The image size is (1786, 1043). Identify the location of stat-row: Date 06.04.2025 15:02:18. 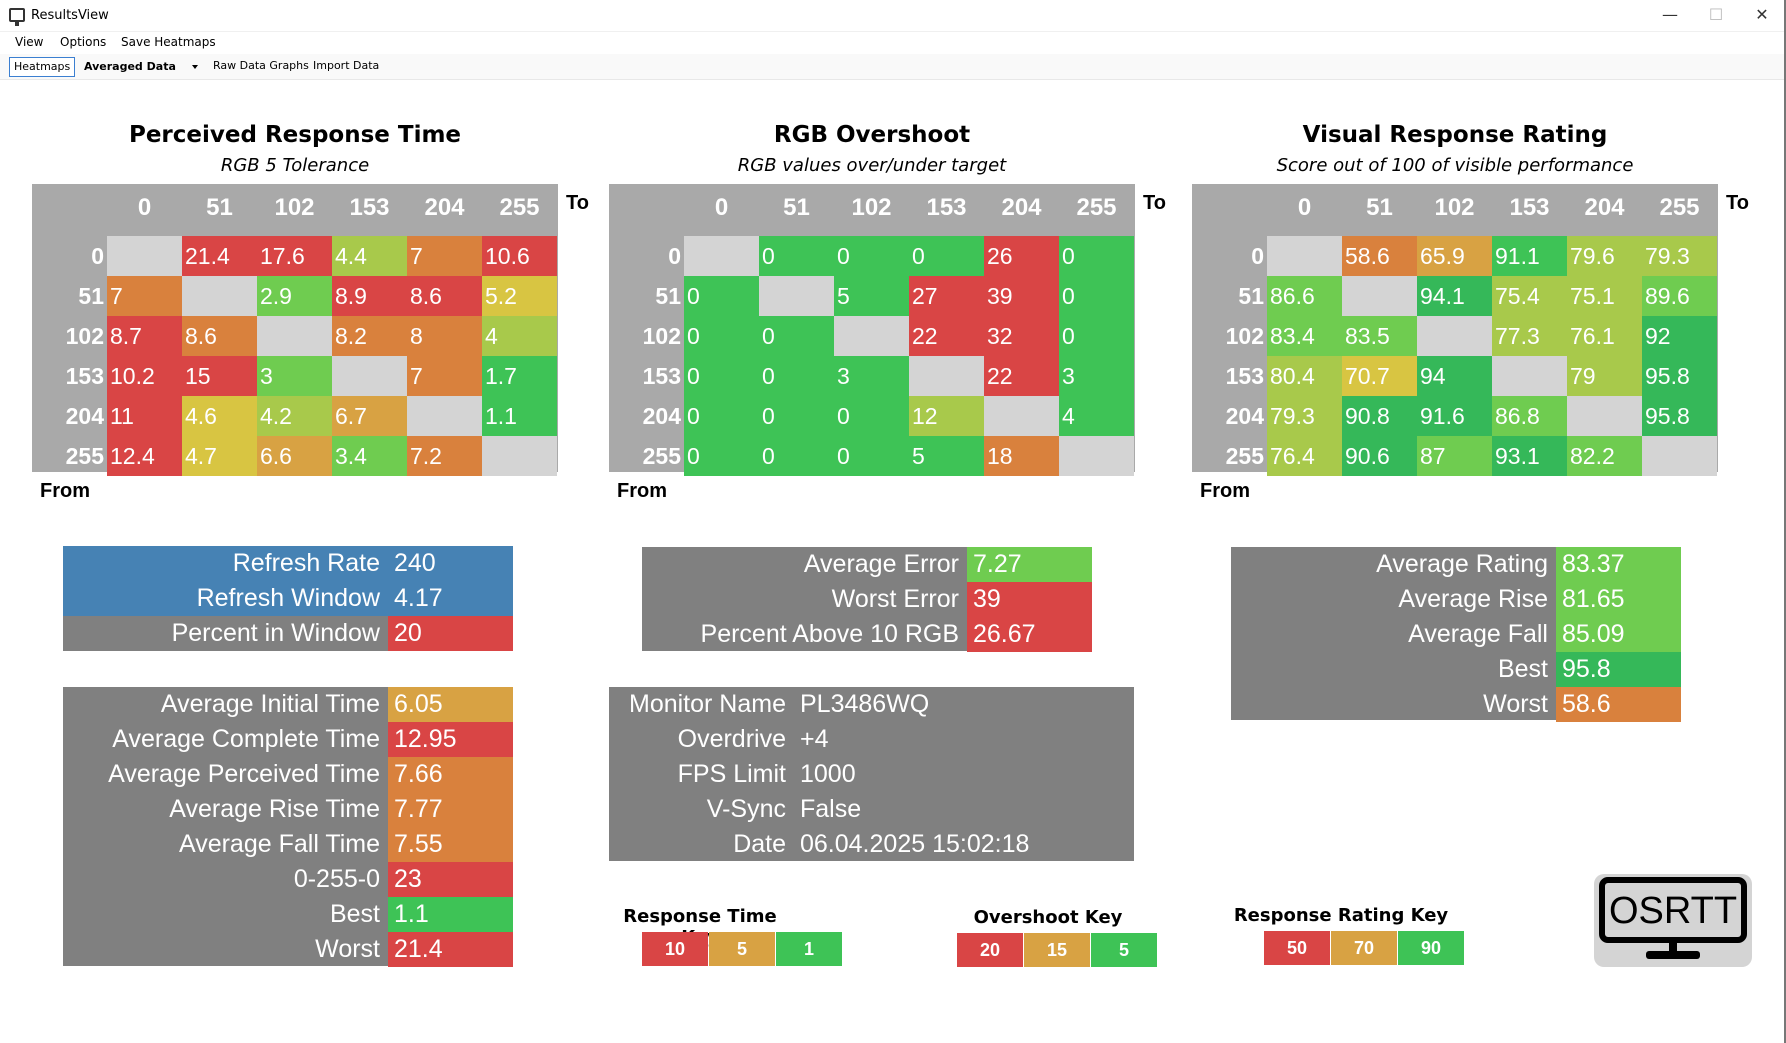
(871, 844).